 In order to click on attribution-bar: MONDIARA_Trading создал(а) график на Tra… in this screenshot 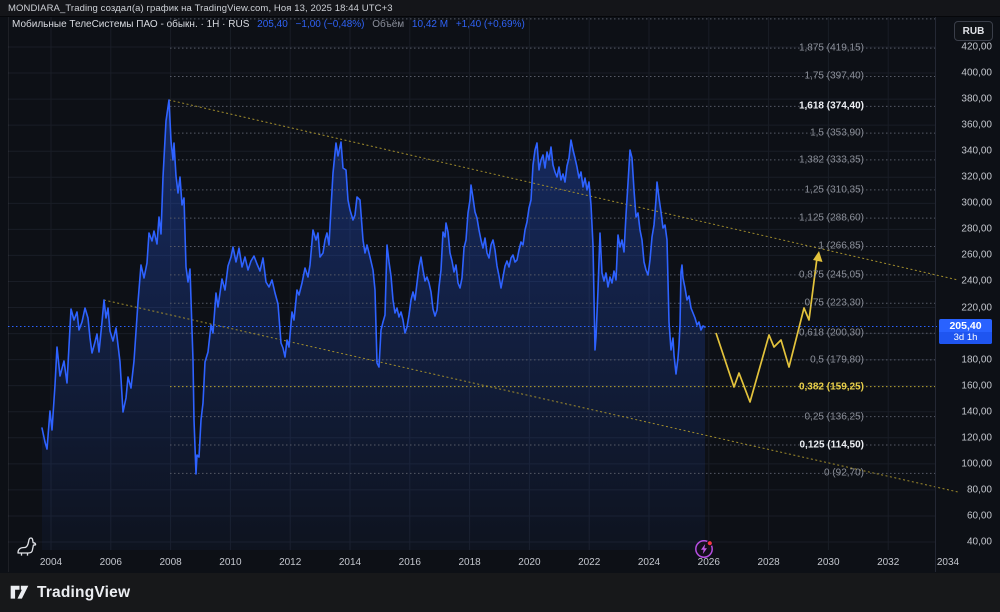, I will do `click(500, 8)`.